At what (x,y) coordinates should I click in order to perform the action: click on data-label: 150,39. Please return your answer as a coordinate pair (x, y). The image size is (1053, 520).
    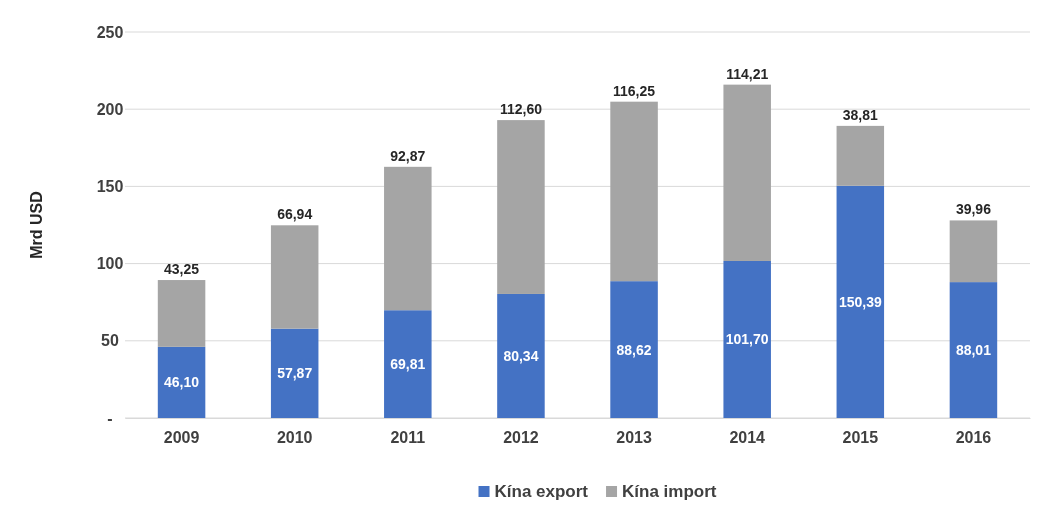
    Looking at the image, I should click on (860, 301).